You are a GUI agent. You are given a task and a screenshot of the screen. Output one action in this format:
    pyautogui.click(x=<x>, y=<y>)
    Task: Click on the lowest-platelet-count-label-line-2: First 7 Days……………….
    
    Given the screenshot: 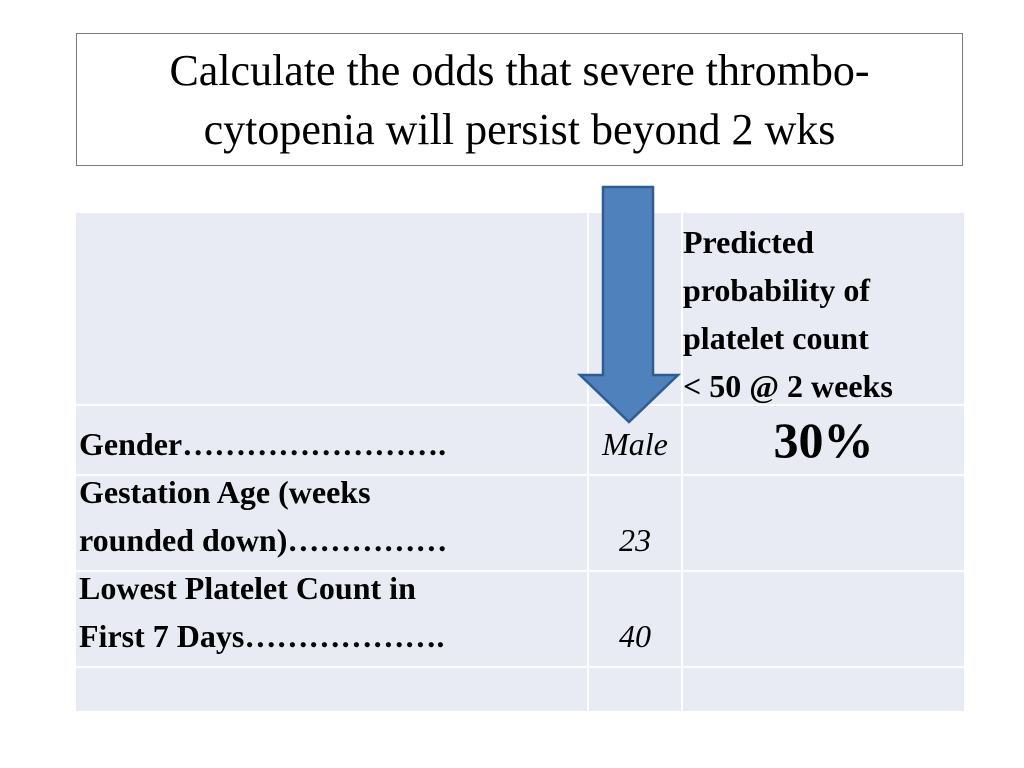 What is the action you would take?
    pyautogui.click(x=262, y=636)
    